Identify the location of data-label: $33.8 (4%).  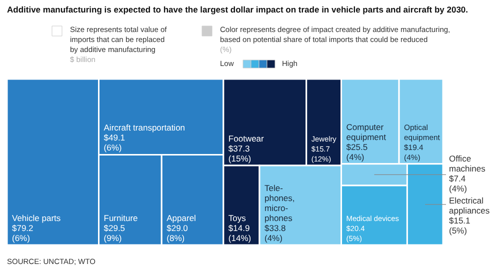
(275, 233).